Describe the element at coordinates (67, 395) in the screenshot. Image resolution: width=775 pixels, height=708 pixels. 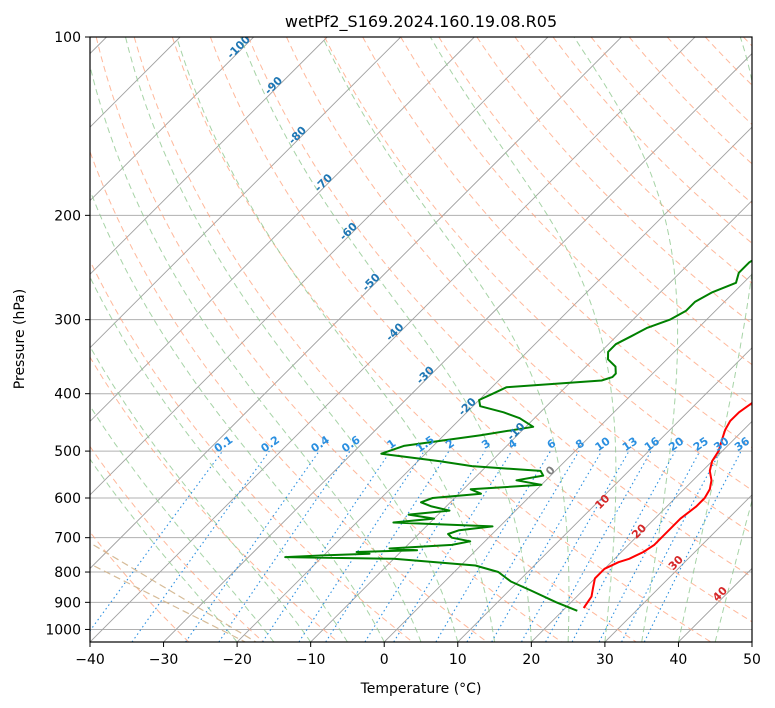
I see `y-tick-label: 400` at that location.